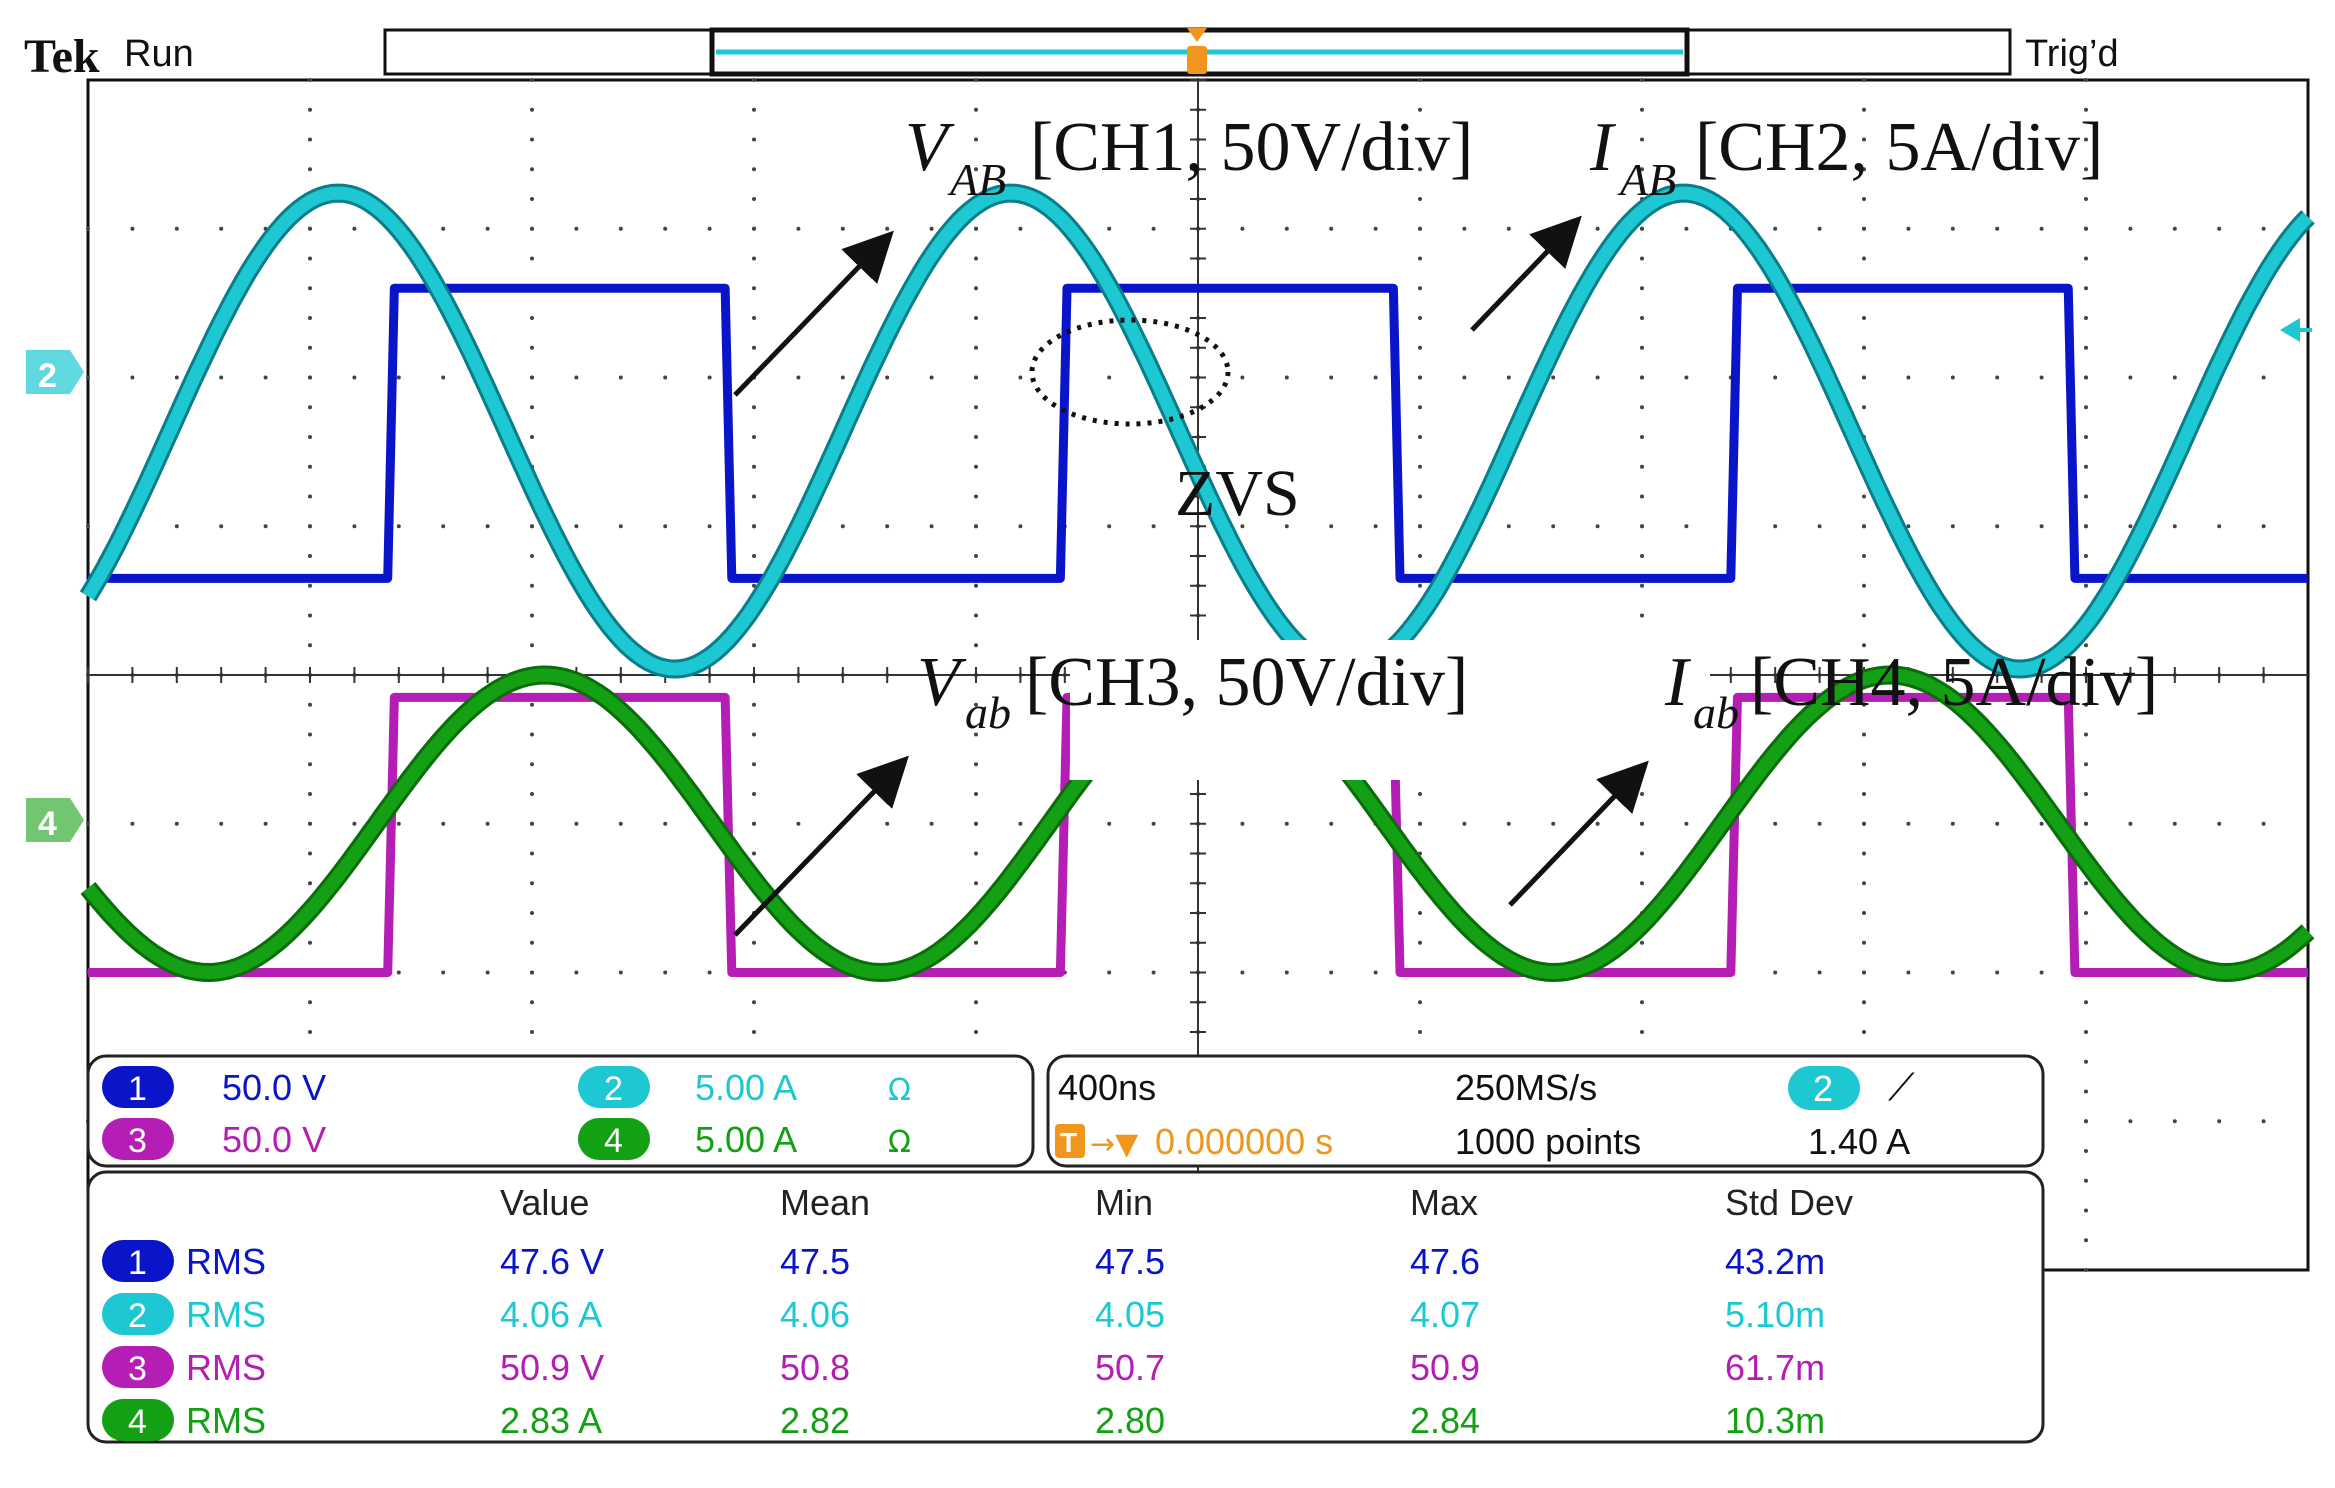 The width and height of the screenshot is (2335, 1488). Describe the element at coordinates (274, 1087) in the screenshot. I see `channel-1-scale: 50.0 V` at that location.